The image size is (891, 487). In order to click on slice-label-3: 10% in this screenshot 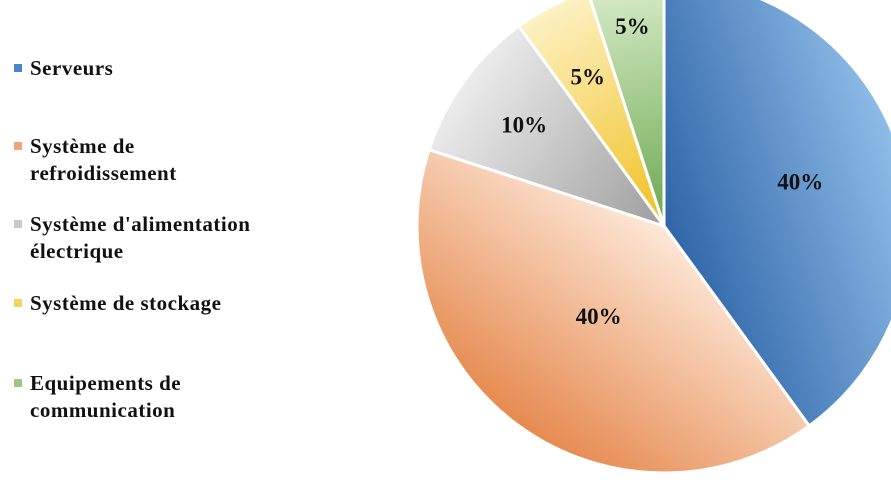, I will do `click(524, 124)`.